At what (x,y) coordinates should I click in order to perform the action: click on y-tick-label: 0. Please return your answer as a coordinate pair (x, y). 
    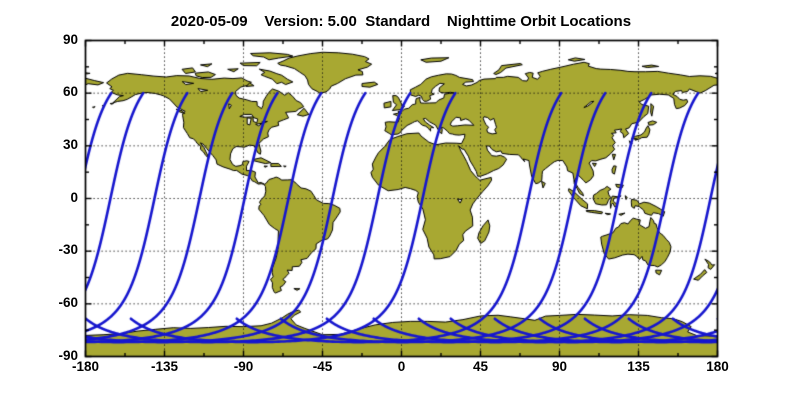
    Looking at the image, I should click on (74, 197).